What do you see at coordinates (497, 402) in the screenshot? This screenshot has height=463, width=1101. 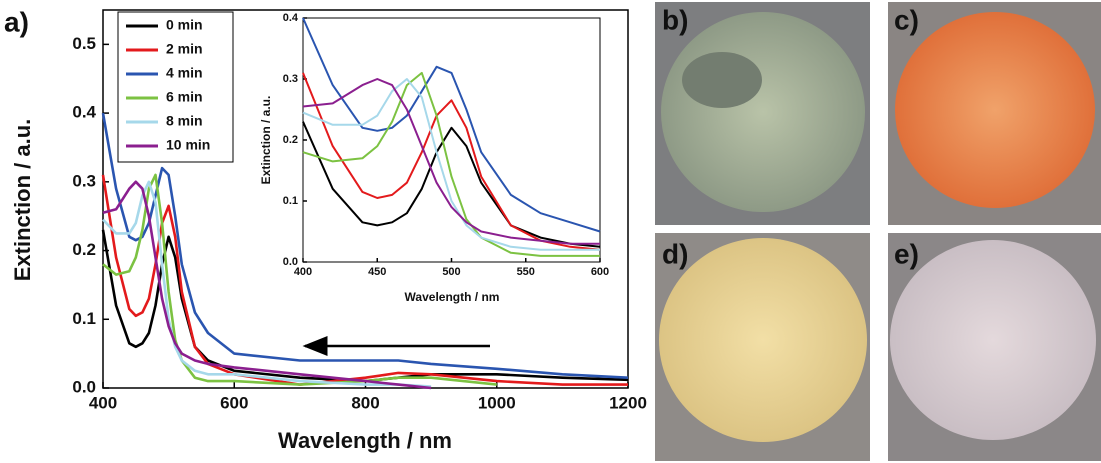 I see `x-tick-label: 1000` at bounding box center [497, 402].